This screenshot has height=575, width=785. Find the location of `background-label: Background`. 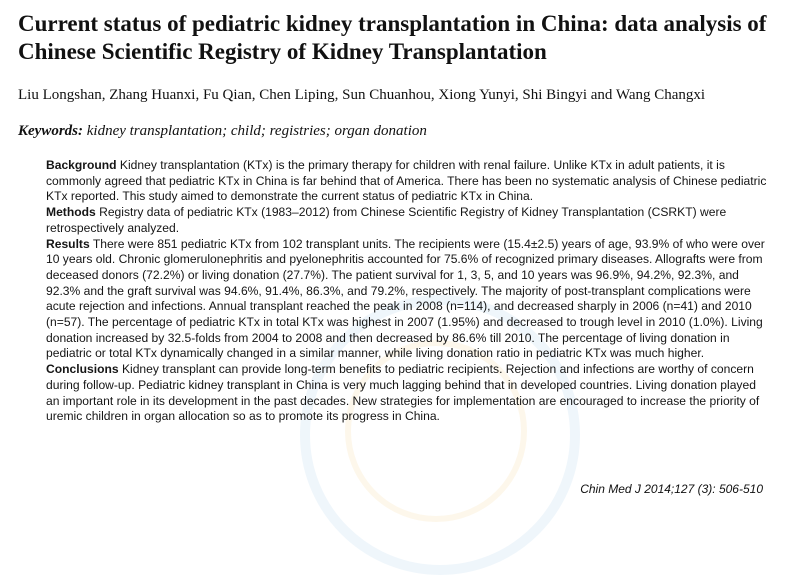

background-label: Background is located at coordinates (81, 165).